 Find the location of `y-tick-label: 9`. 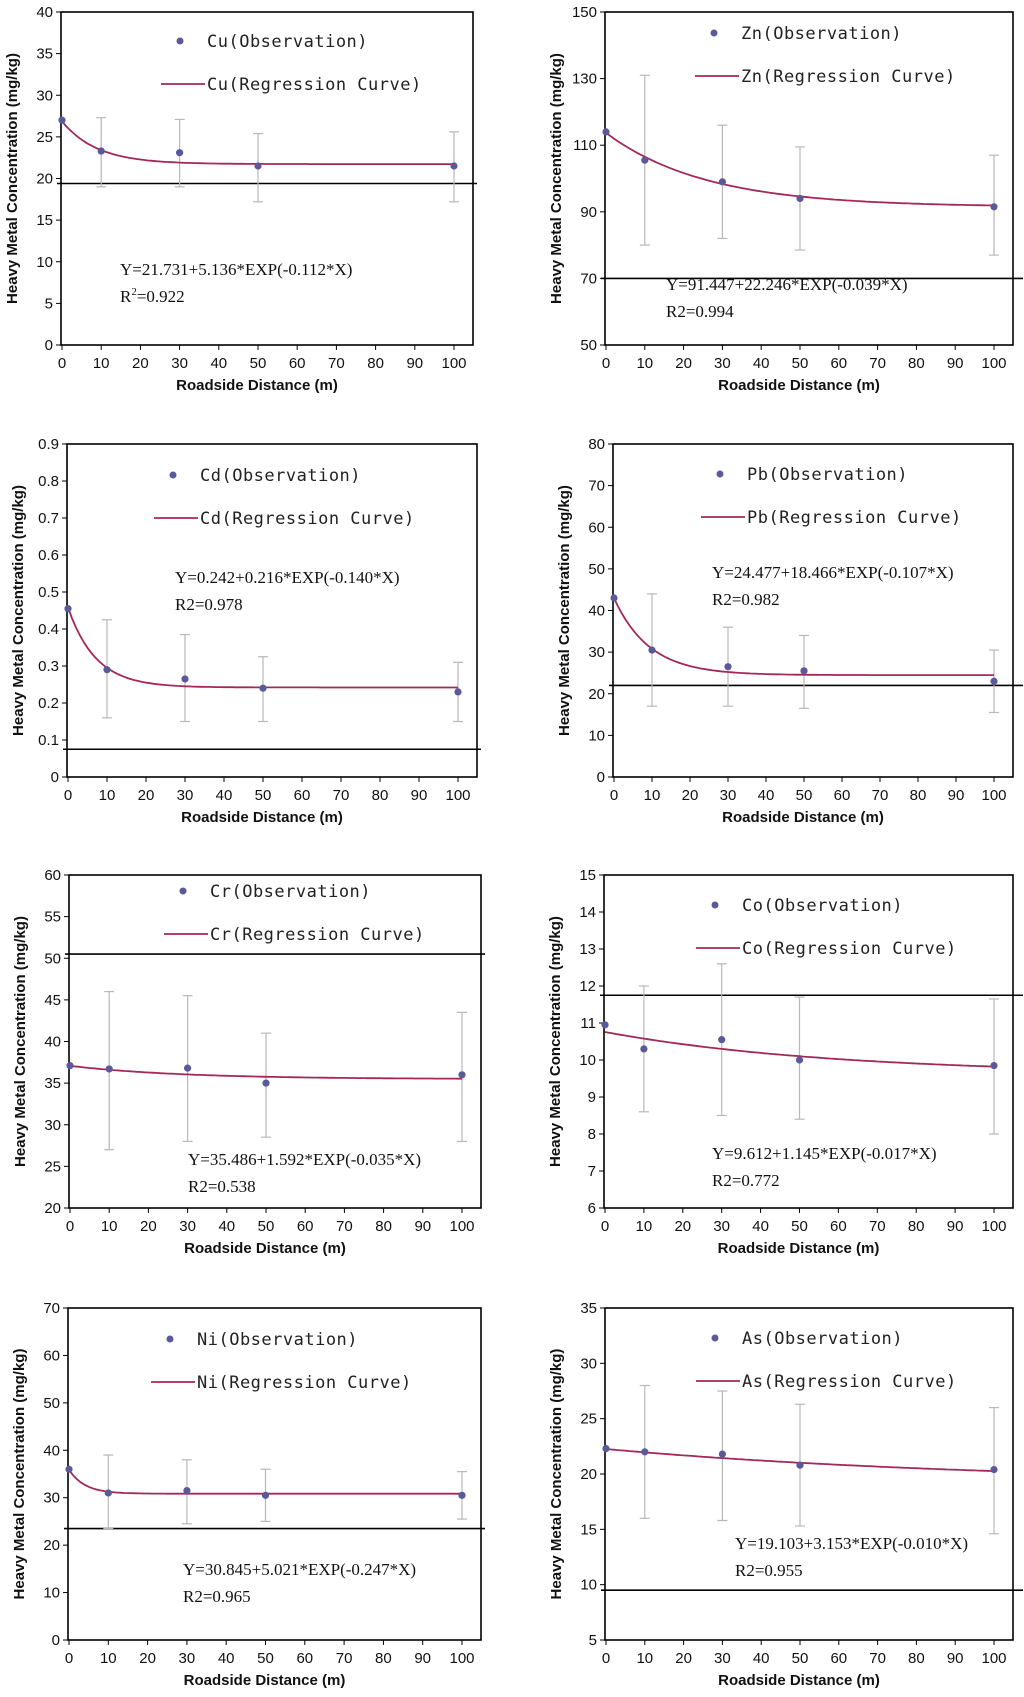

y-tick-label: 9 is located at coordinates (592, 1097).